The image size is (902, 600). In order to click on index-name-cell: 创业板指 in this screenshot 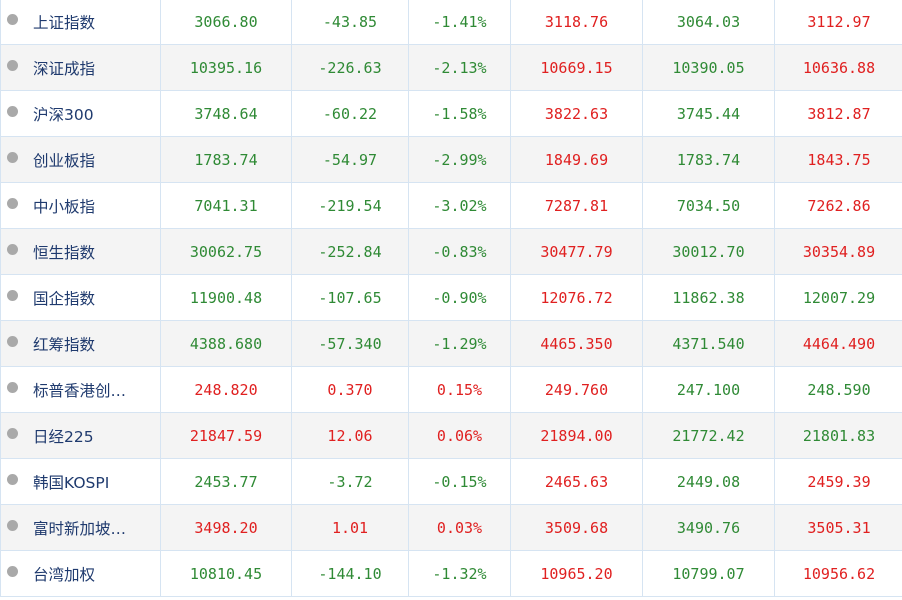, I will do `click(80, 159)`.